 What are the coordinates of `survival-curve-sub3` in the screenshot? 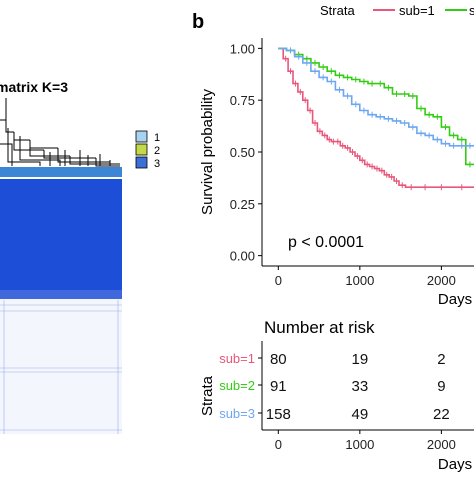 It's located at (376, 97).